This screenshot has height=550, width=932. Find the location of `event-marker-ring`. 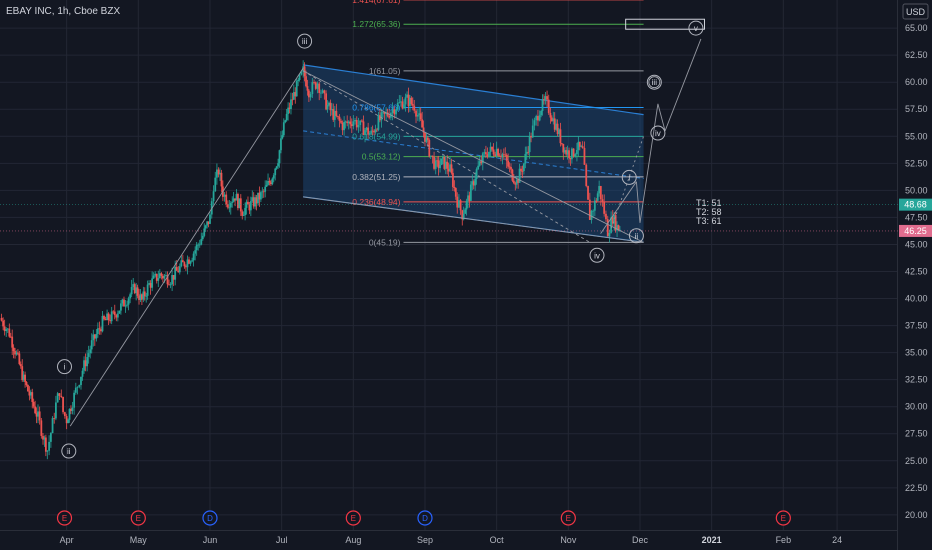

event-marker-ring is located at coordinates (425, 518).